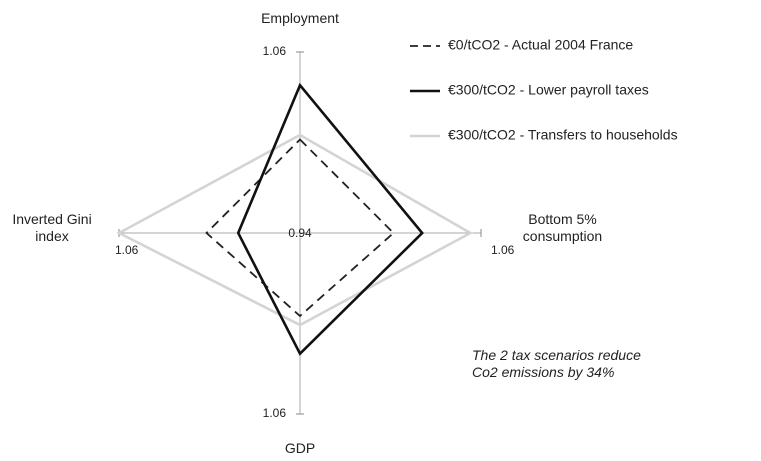 The width and height of the screenshot is (761, 461). What do you see at coordinates (540, 45) in the screenshot?
I see `legend-label: €0/tCO2 - Actual 2004 France` at bounding box center [540, 45].